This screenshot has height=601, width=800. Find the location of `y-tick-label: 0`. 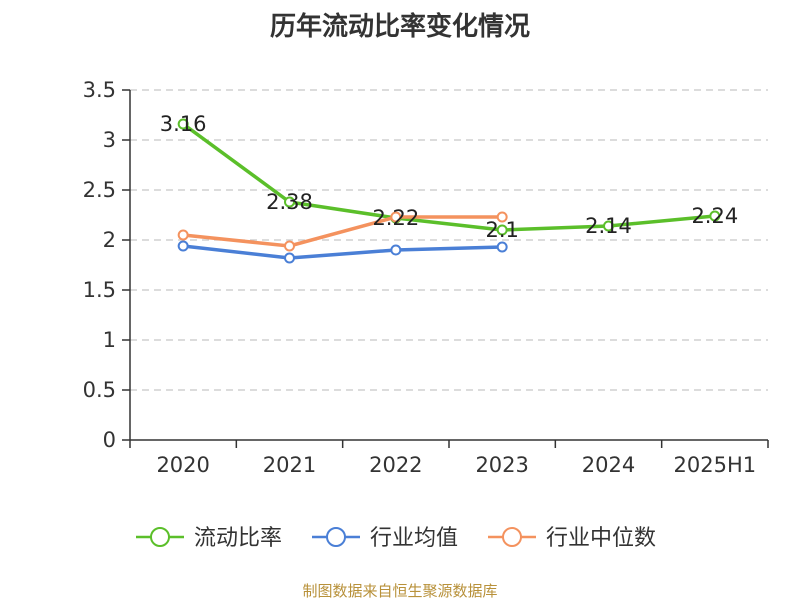

y-tick-label: 0 is located at coordinates (109, 440).